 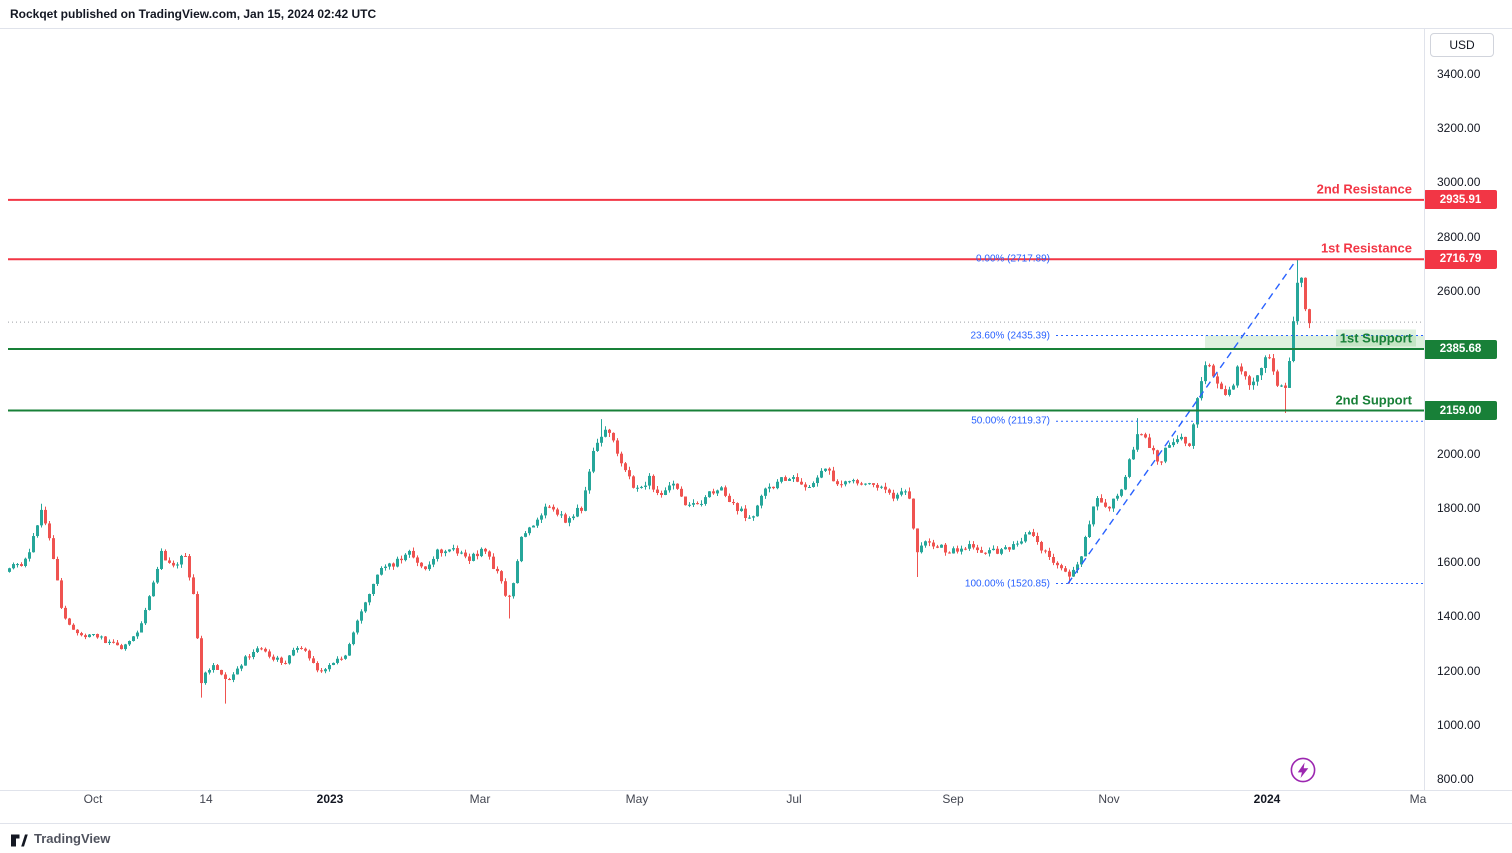 I want to click on price-tick: 2000.00, so click(x=1459, y=453).